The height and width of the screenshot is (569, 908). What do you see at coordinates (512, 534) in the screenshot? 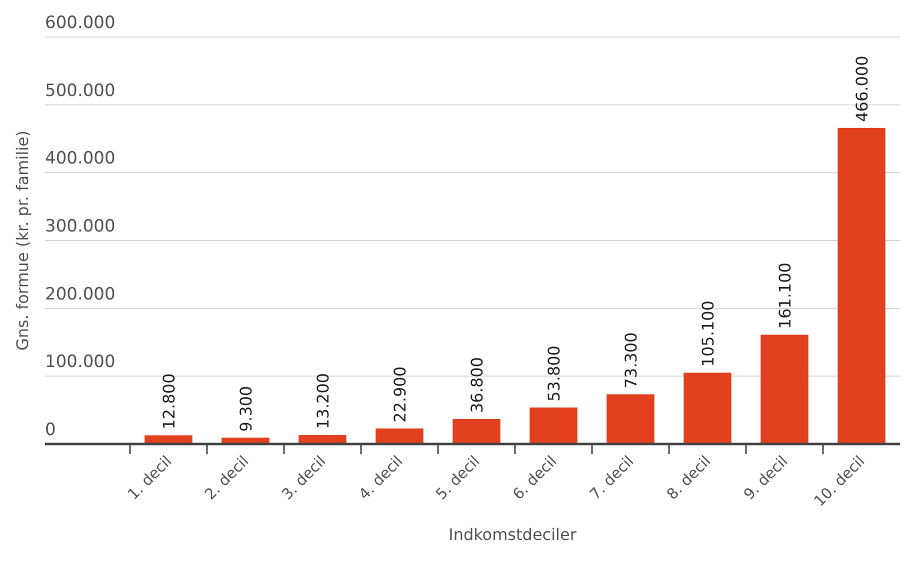
I see `x-axis-title: Indkomstdeciler` at bounding box center [512, 534].